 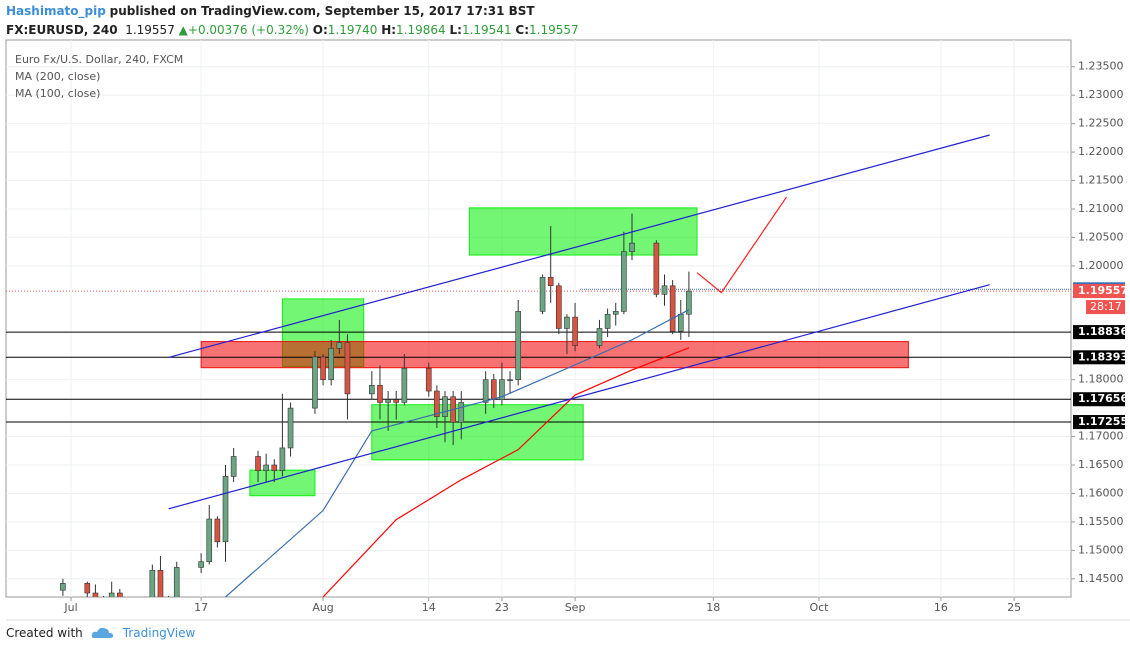 I want to click on footer: Created with TradingView, so click(x=100, y=633).